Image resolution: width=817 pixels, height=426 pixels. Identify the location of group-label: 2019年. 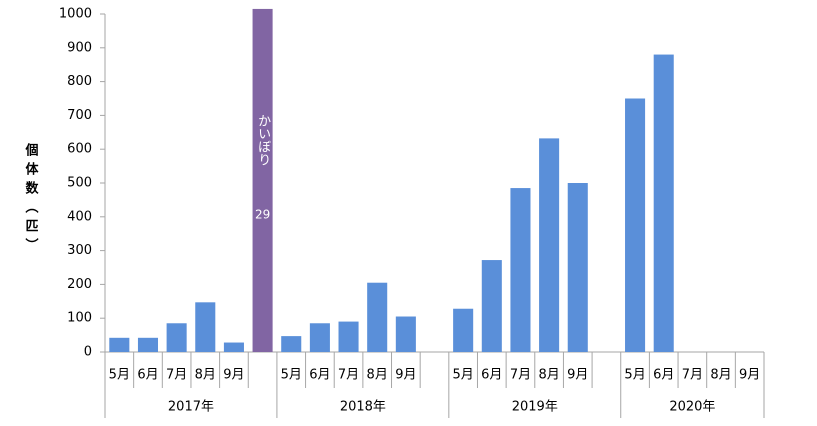
(535, 407).